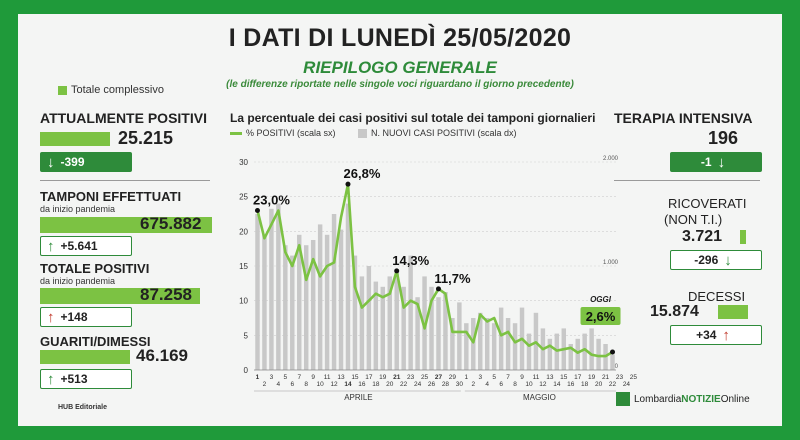 The width and height of the screenshot is (800, 440). I want to click on ricoverati-delta-box: -296 ↓, so click(716, 260).